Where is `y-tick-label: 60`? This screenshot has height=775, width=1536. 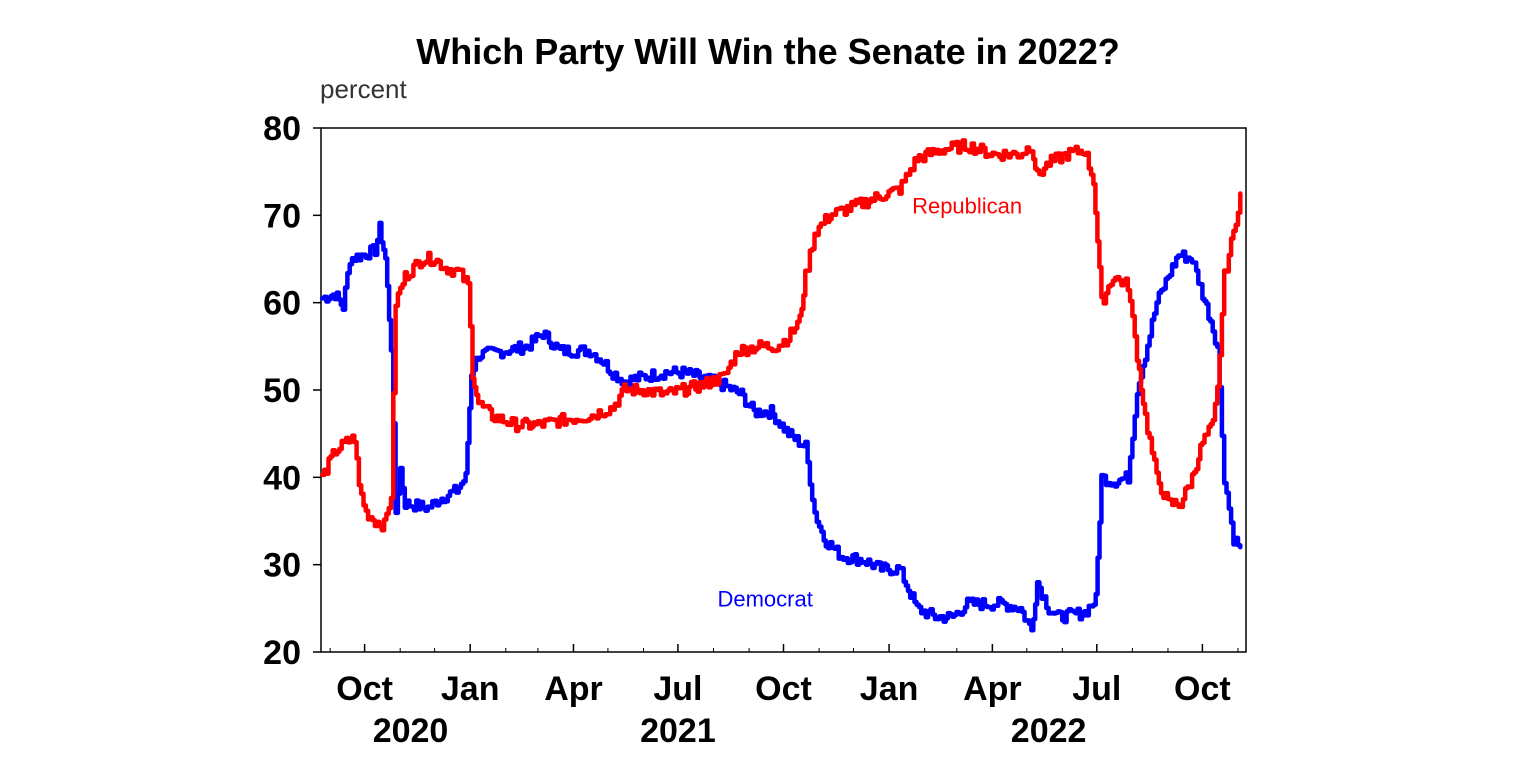
y-tick-label: 60 is located at coordinates (282, 304).